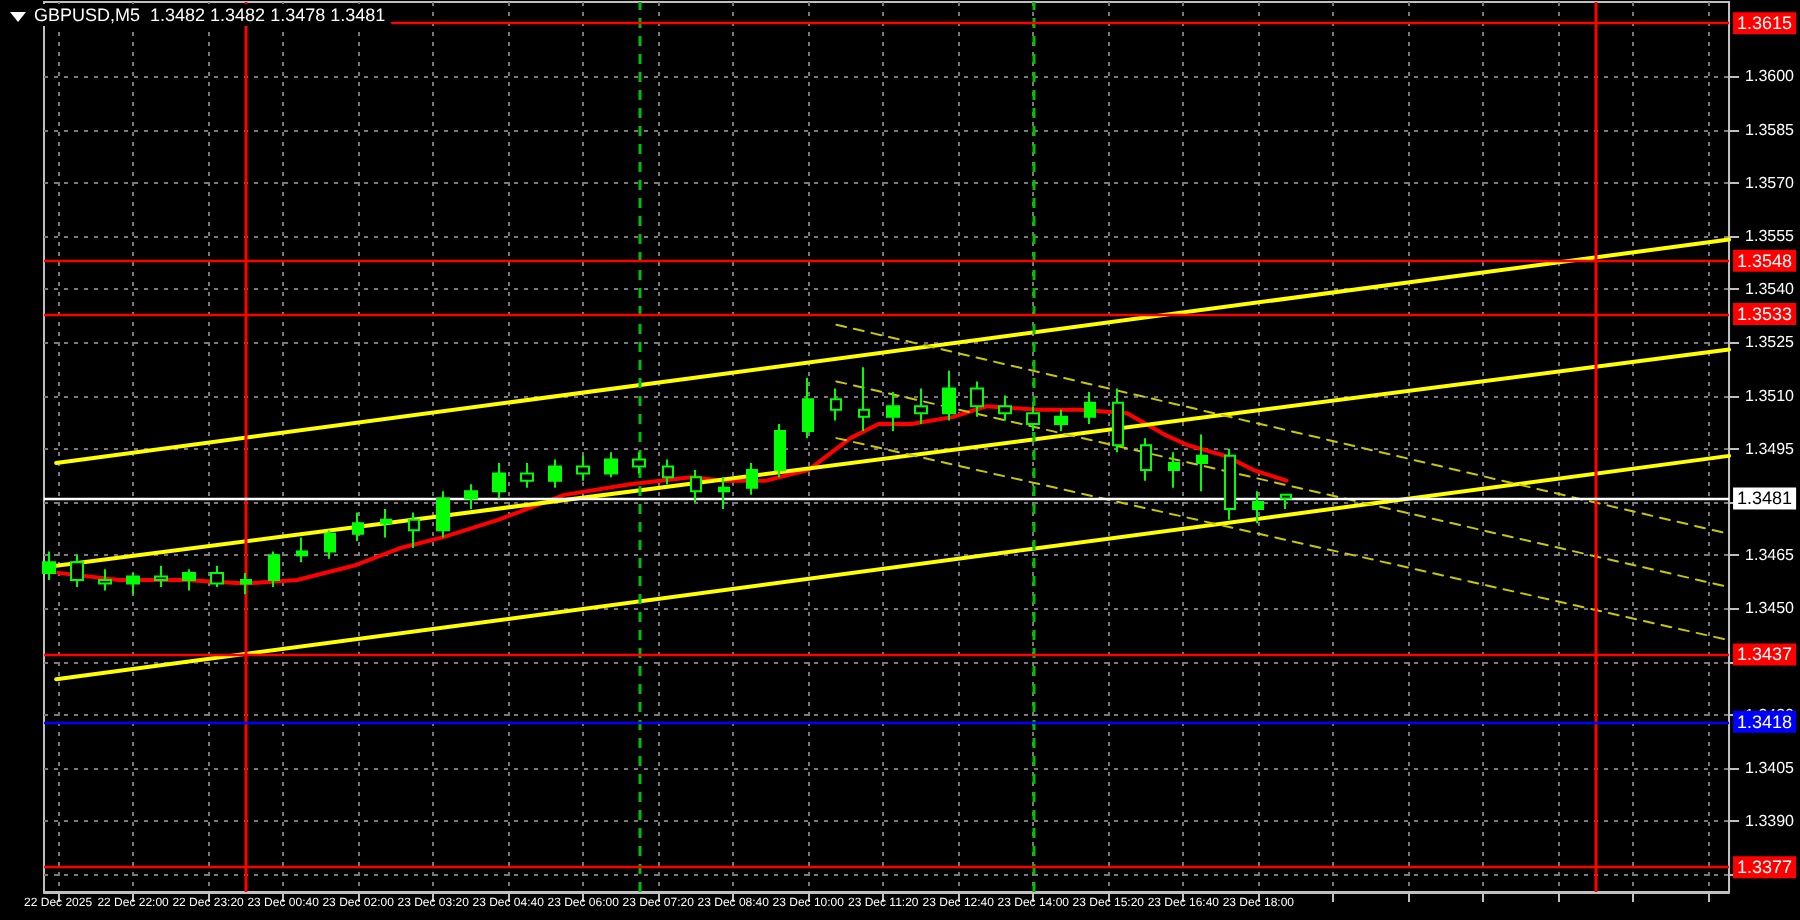 The height and width of the screenshot is (920, 1800). I want to click on y-tick-label: 1.3510, so click(1770, 395).